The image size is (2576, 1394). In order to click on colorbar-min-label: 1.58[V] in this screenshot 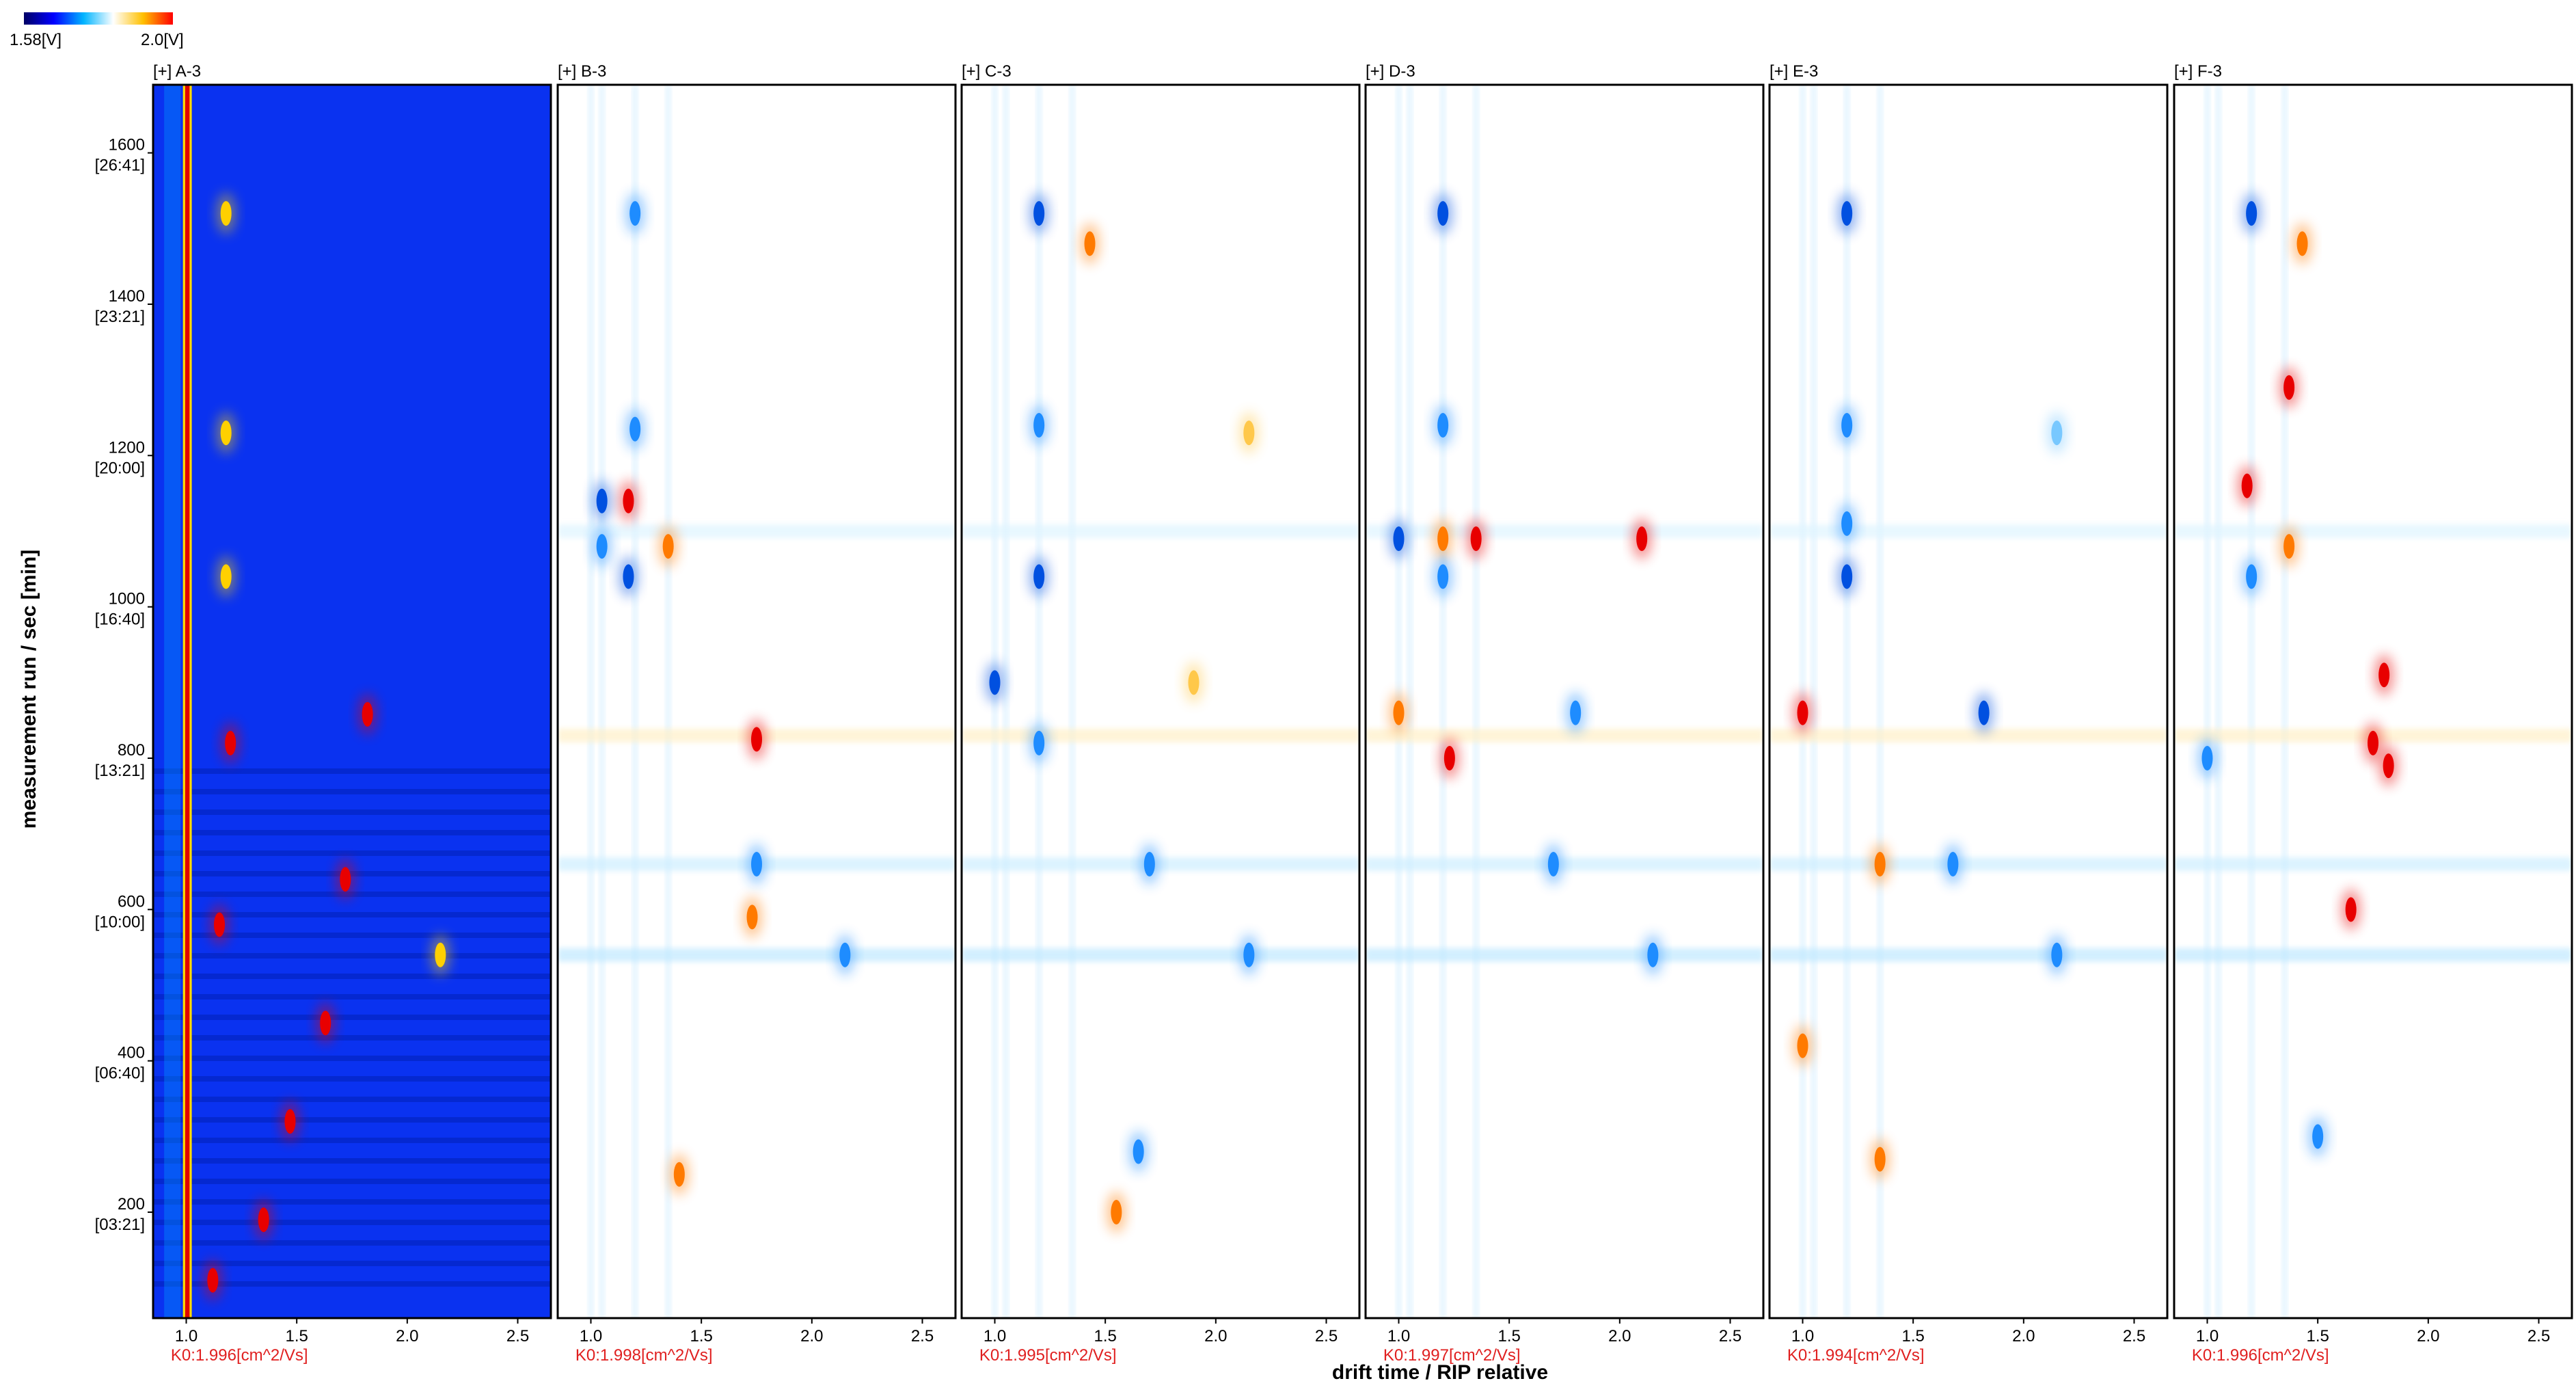, I will do `click(36, 40)`.